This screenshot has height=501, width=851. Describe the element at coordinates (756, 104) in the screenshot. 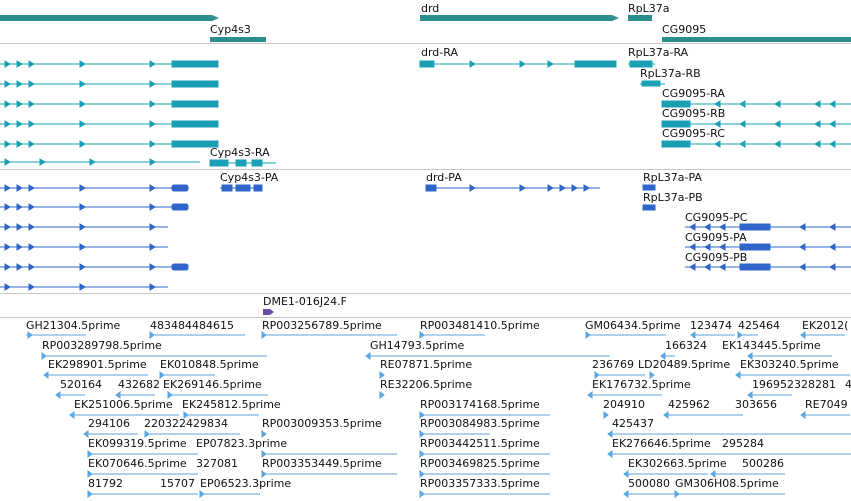

I see `transcript-cg9095-ra` at that location.